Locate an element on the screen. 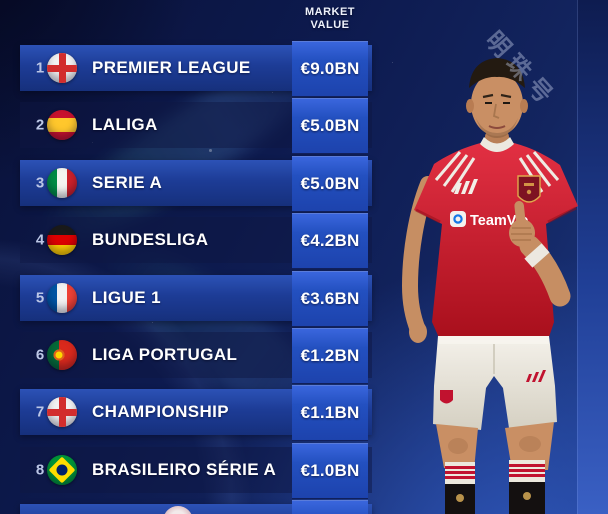 This screenshot has height=514, width=608. league-row-7: 7 CHAMPIONSHIP €1.1BN is located at coordinates (196, 413).